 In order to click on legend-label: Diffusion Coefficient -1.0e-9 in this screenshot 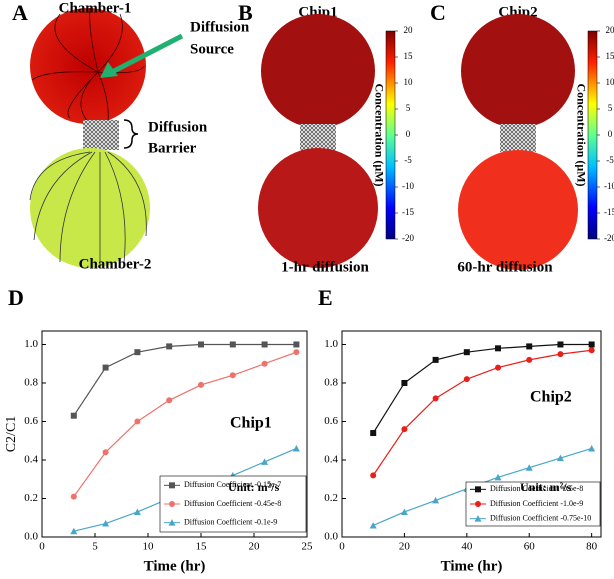, I will do `click(536, 503)`.